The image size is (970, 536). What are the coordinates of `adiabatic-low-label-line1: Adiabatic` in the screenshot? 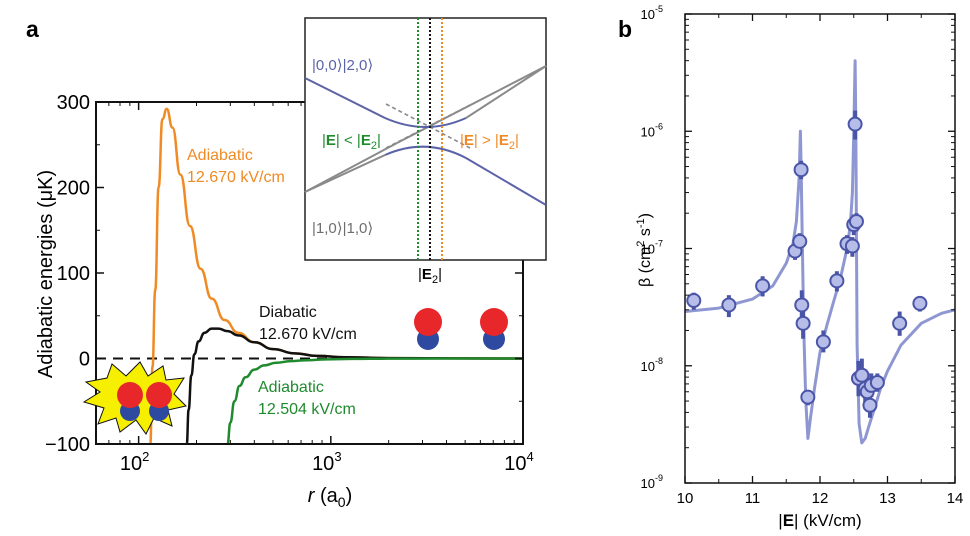 It's located at (291, 387).